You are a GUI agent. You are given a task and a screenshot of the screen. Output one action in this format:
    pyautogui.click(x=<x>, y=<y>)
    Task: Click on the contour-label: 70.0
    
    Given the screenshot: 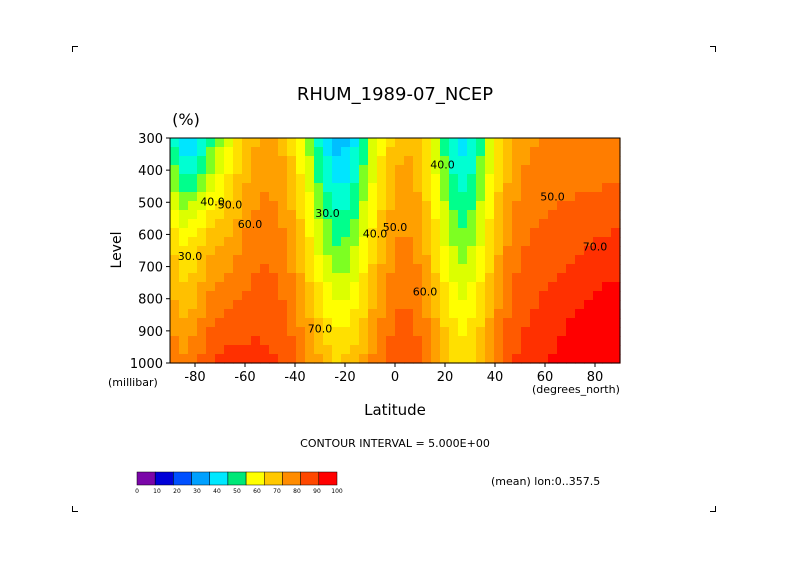 What is the action you would take?
    pyautogui.click(x=320, y=328)
    